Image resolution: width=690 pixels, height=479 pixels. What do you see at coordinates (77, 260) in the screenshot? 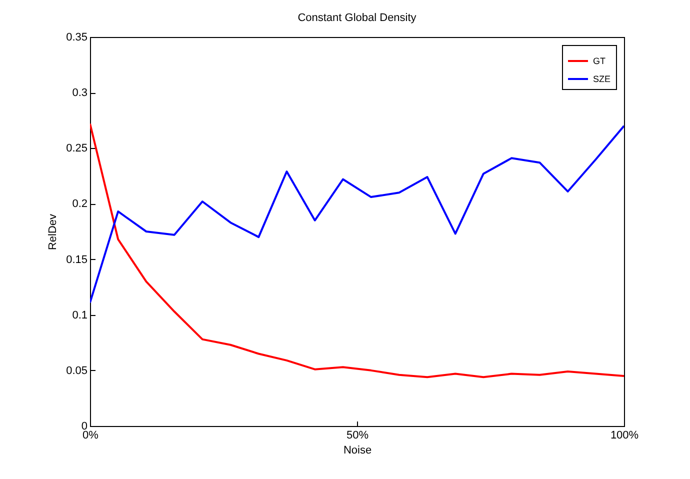
I see `y-tick-label: 0.15` at bounding box center [77, 260].